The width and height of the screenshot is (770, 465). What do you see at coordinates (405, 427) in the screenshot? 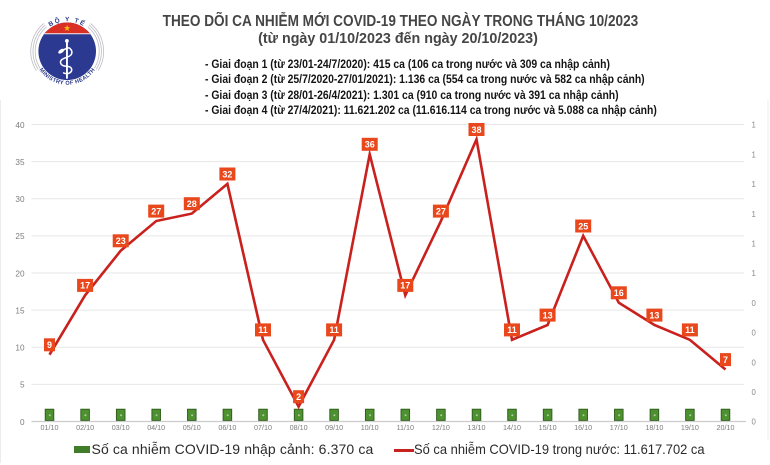
I see `svg-text: 11/10` at bounding box center [405, 427].